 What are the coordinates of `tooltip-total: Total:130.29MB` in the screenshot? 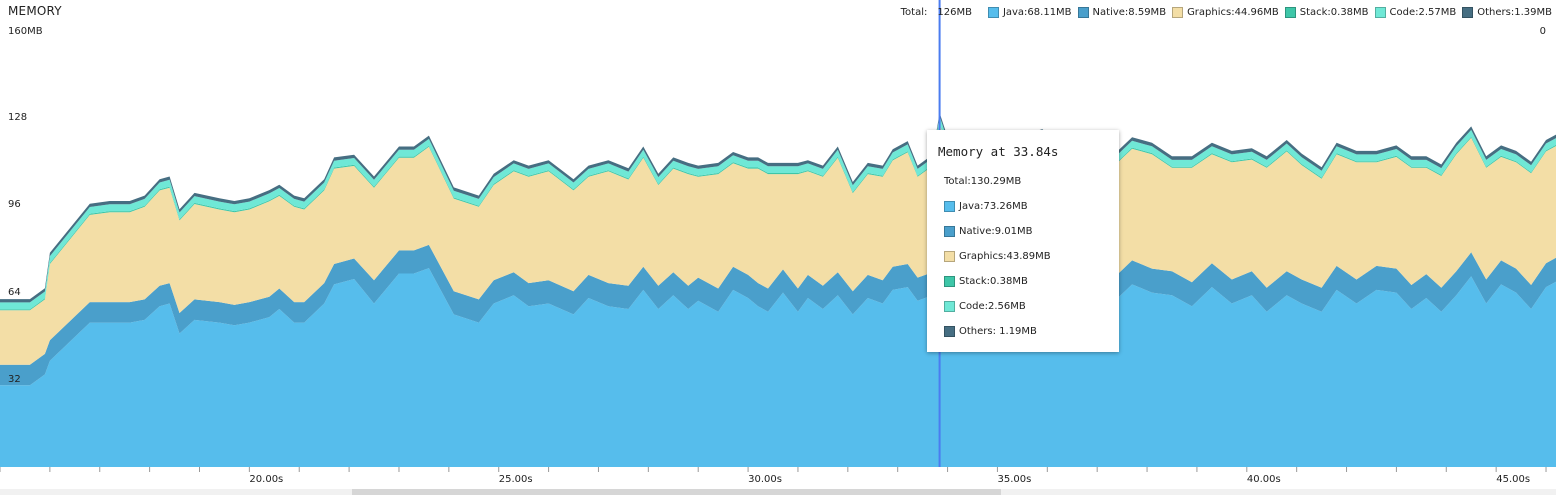 It's located at (1031, 181).